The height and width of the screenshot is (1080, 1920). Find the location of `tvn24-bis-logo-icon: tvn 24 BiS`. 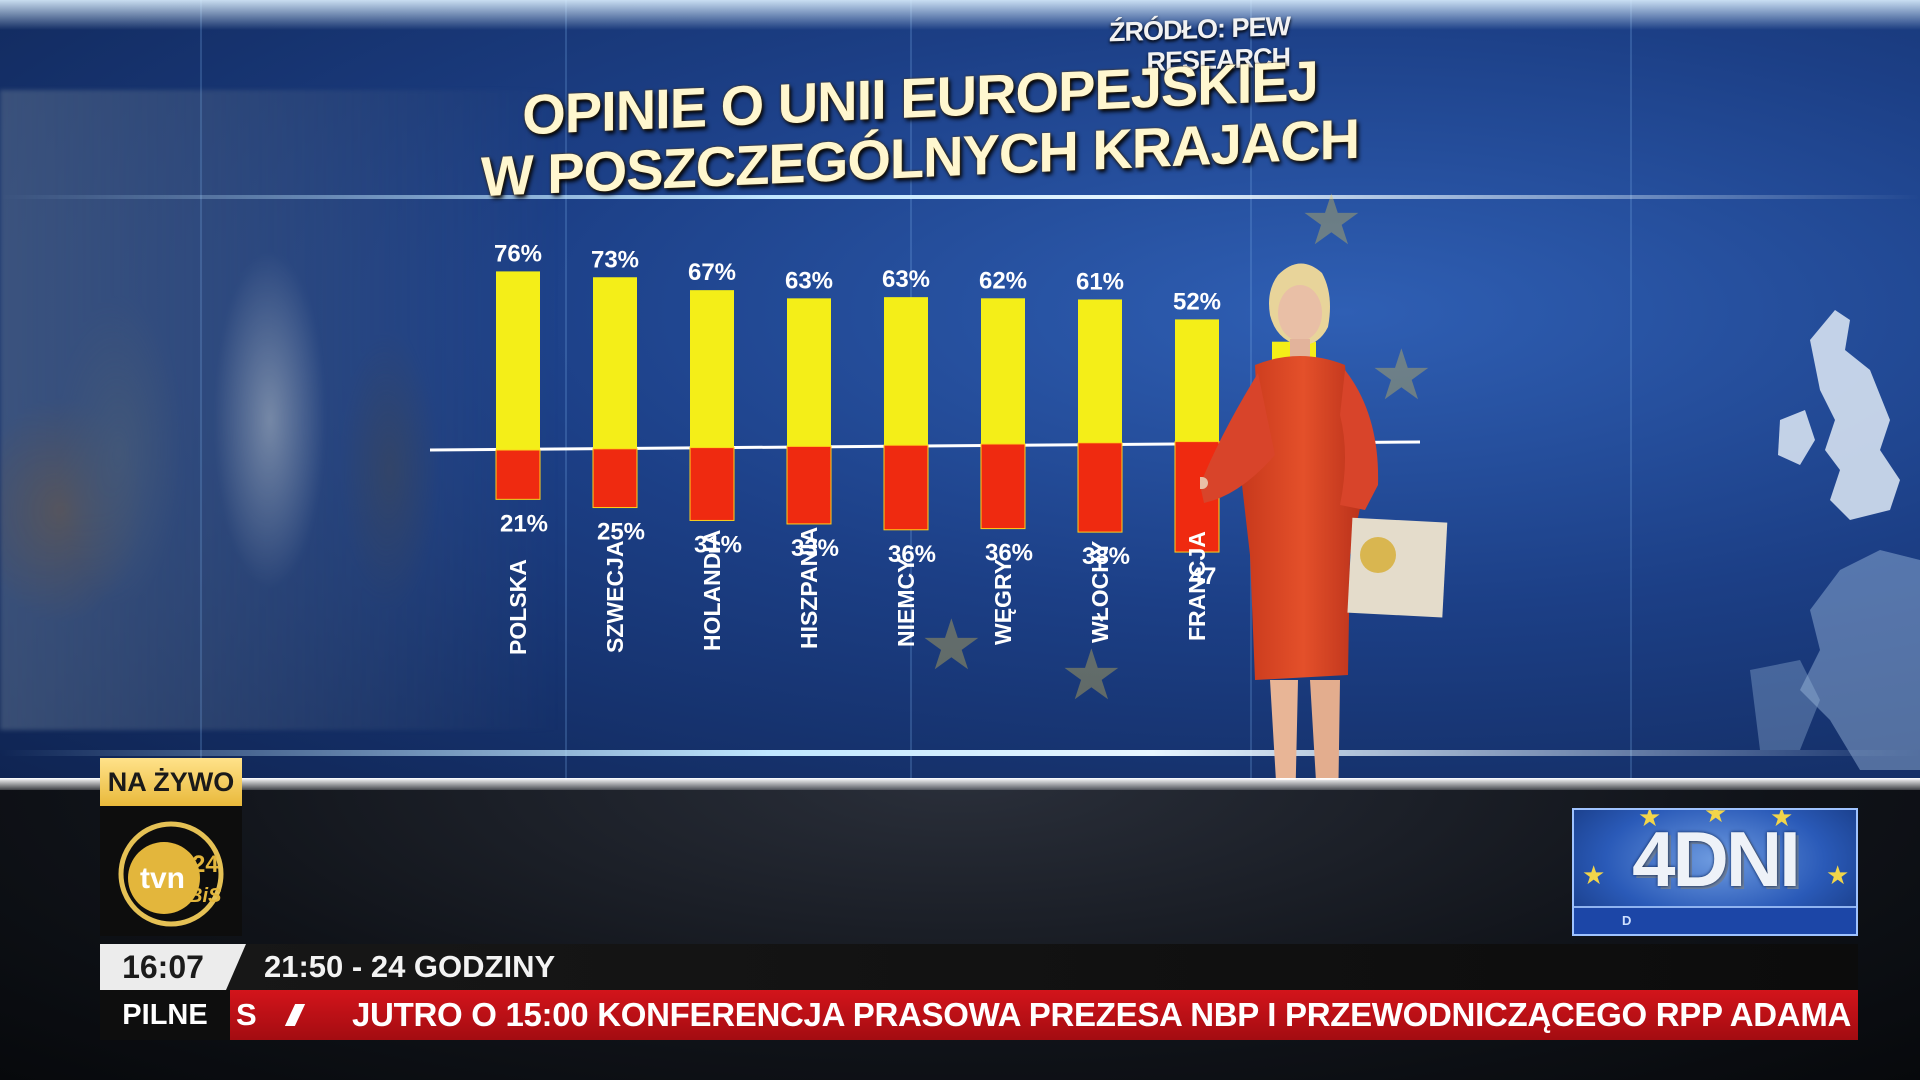

tvn24-bis-logo-icon: tvn 24 BiS is located at coordinates (171, 874).